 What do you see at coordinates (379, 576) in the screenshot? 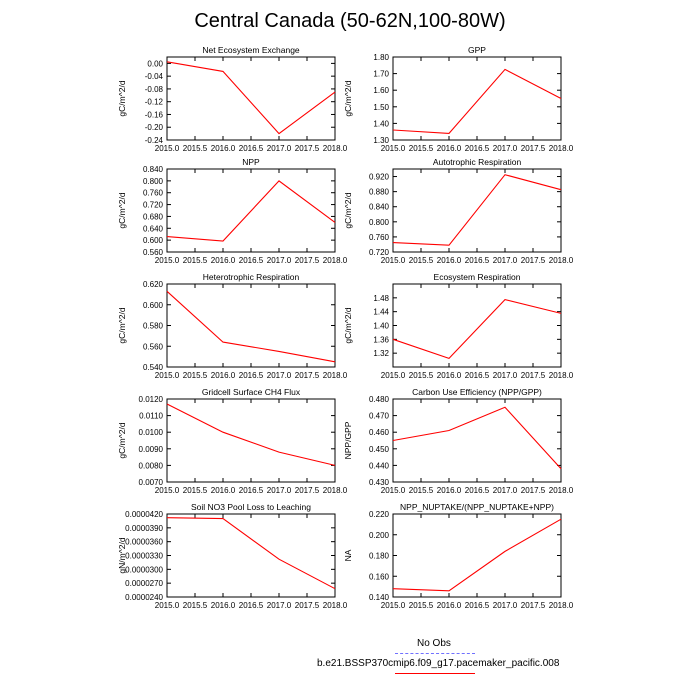
I see `y-tick-label: 0.160` at bounding box center [379, 576].